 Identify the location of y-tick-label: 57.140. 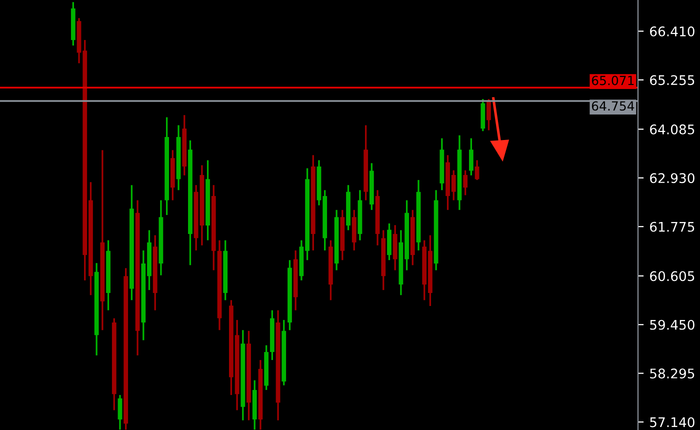
(672, 422).